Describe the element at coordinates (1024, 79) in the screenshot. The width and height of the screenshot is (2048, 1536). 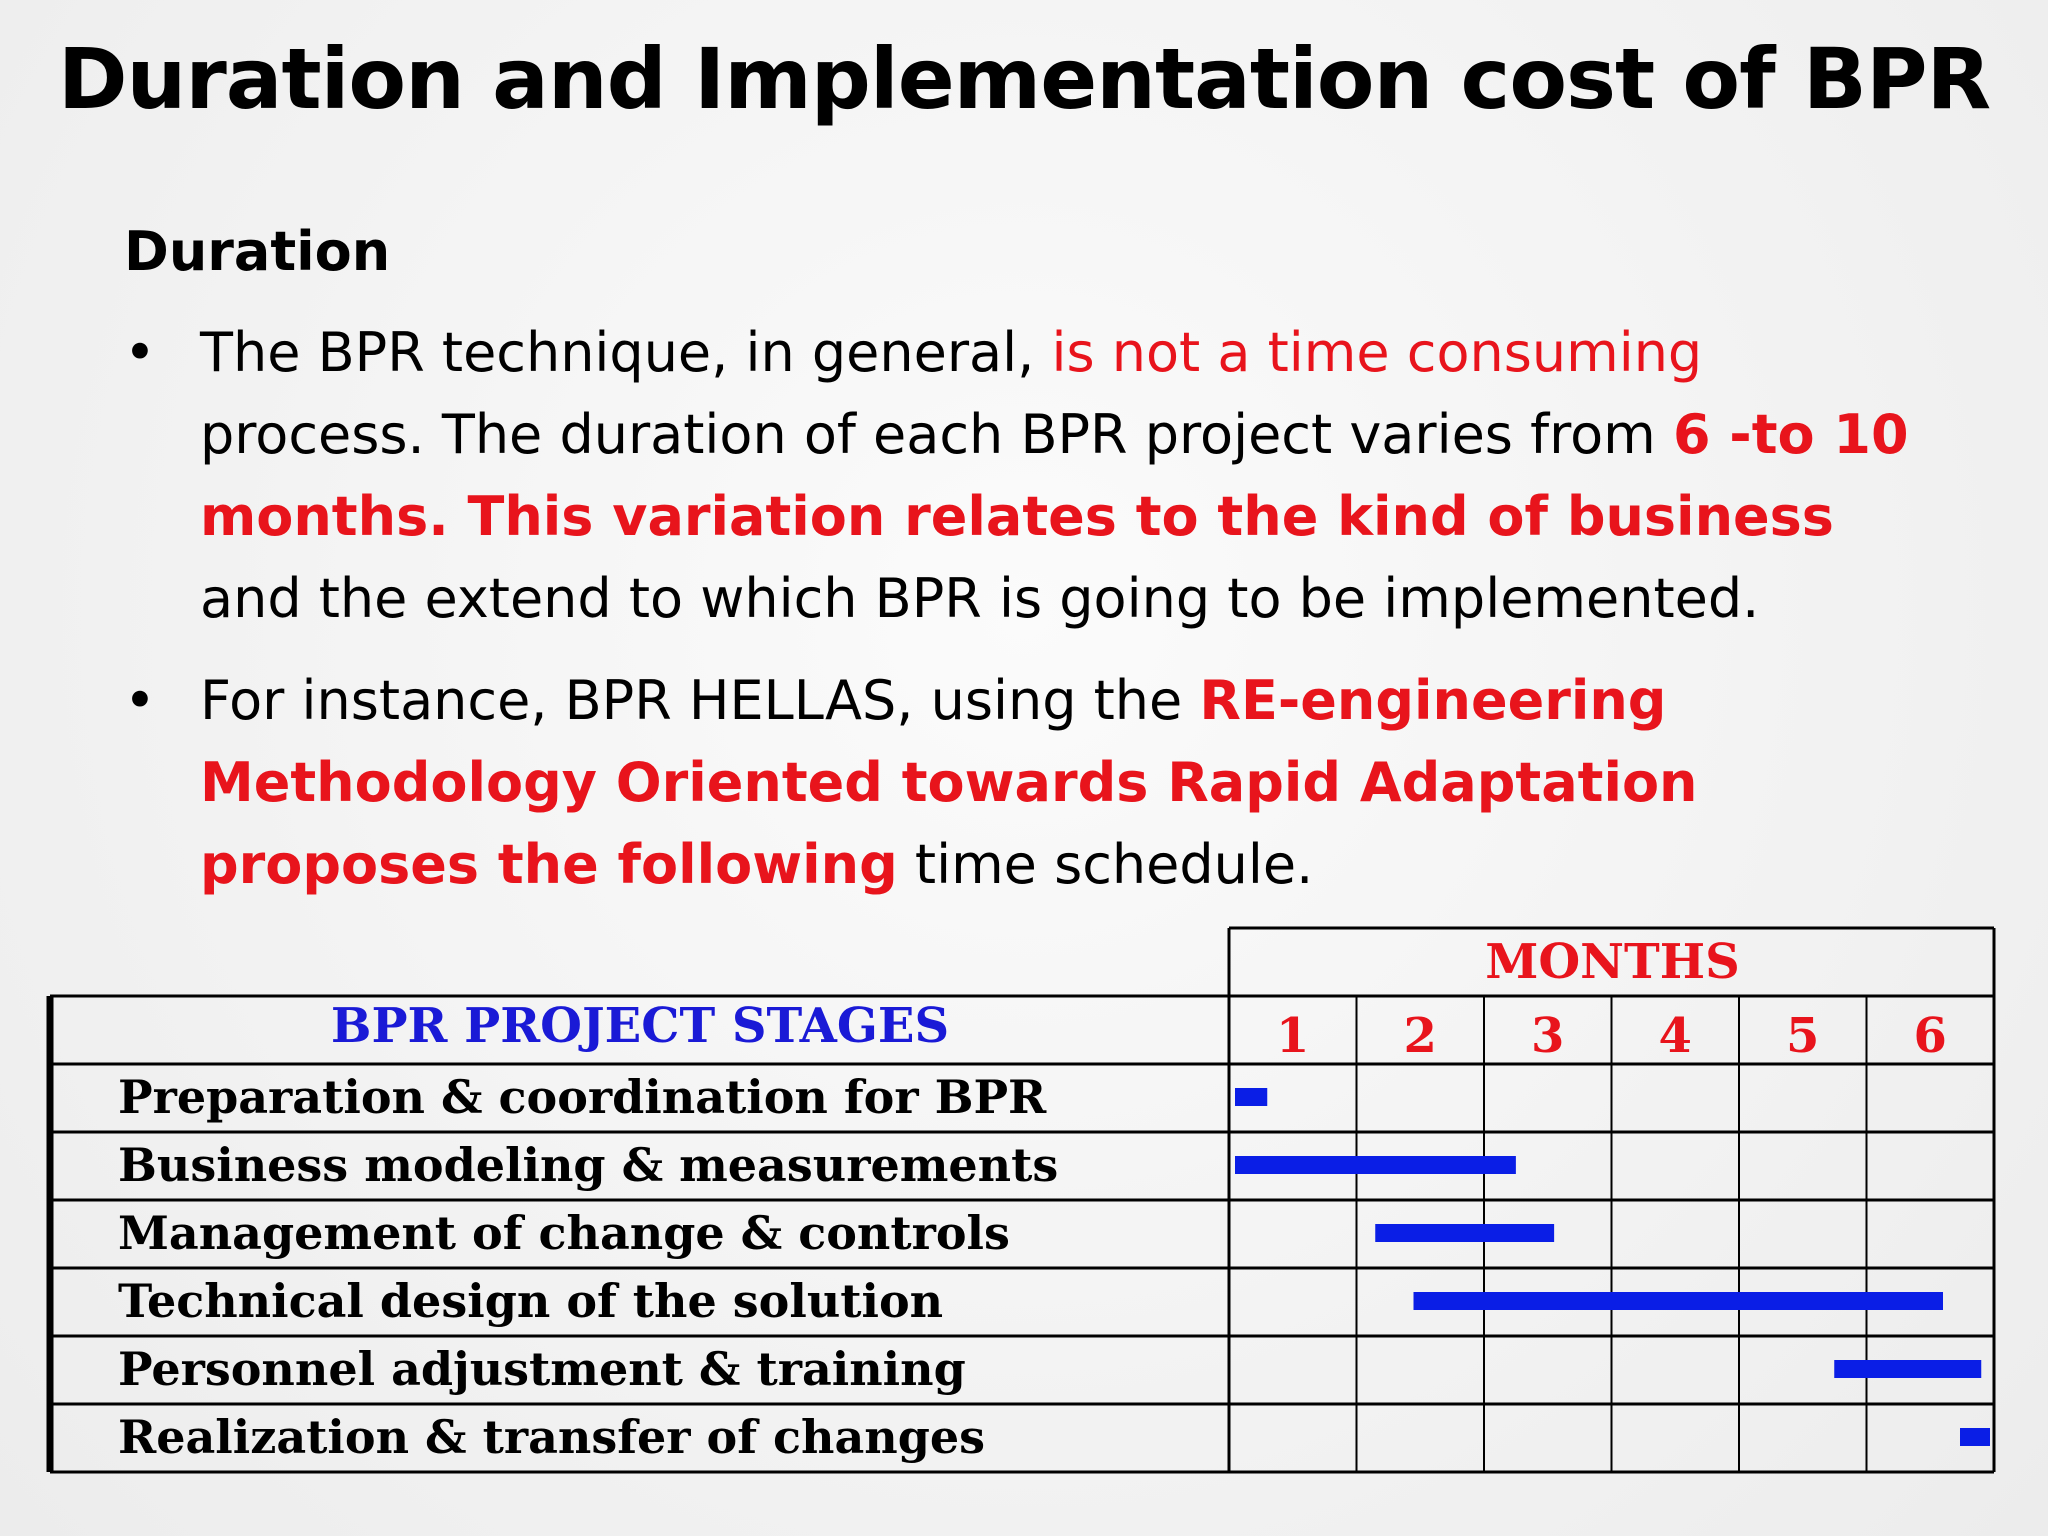
I see `slide-title: Duration and Implementation cost of BPR` at that location.